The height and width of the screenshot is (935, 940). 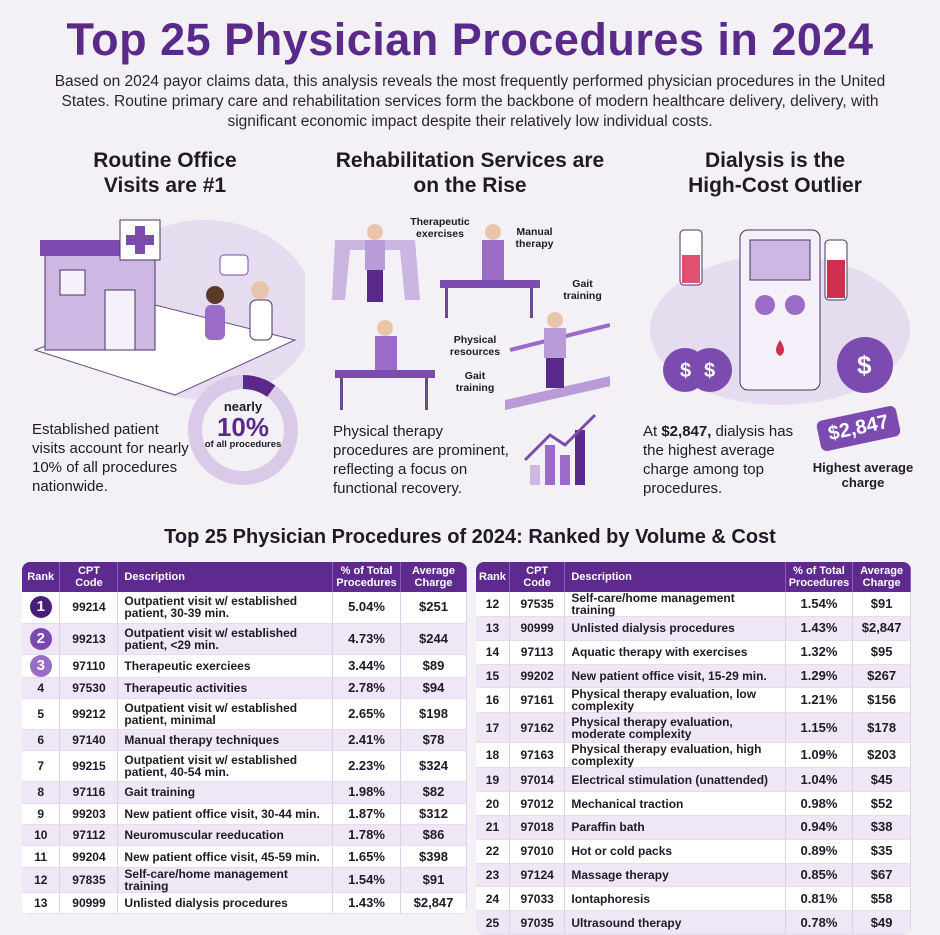 I want to click on description-cell: Paraffin bath, so click(x=675, y=827).